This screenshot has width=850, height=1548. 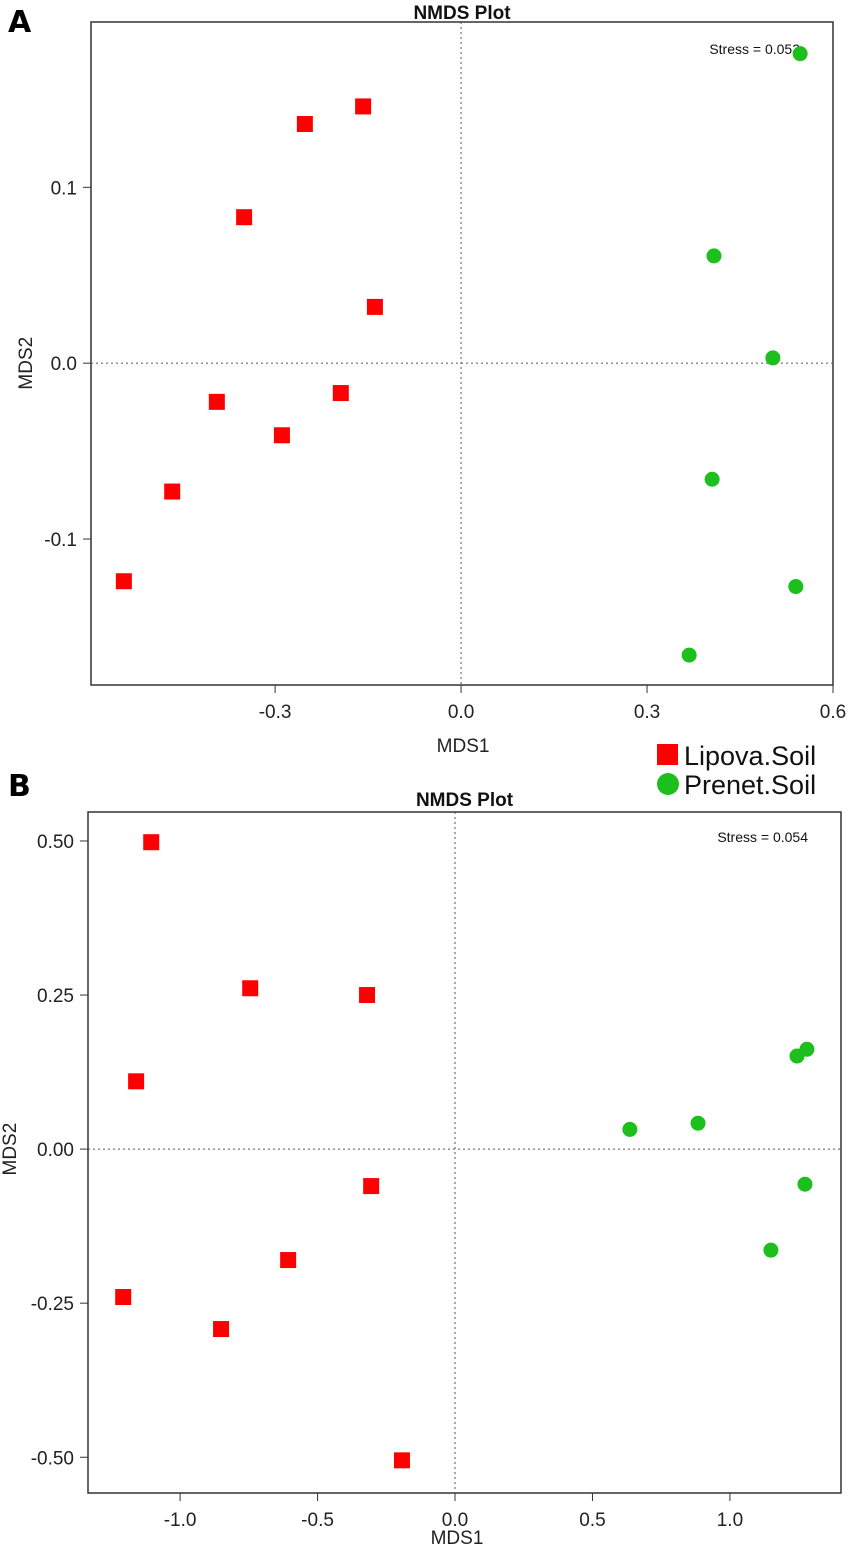 What do you see at coordinates (275, 712) in the screenshot?
I see `x-tick-label: -0.3` at bounding box center [275, 712].